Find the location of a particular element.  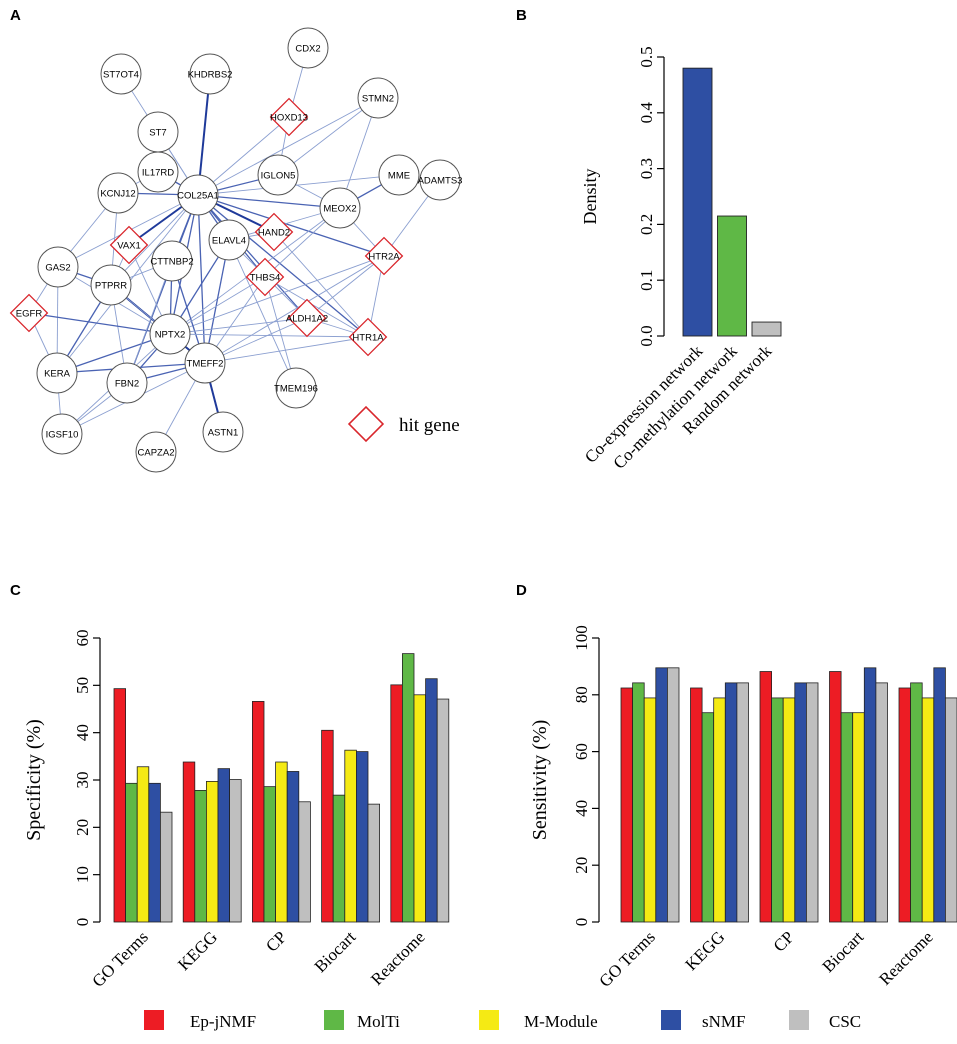

node-st7: ST7 is located at coordinates (158, 132).